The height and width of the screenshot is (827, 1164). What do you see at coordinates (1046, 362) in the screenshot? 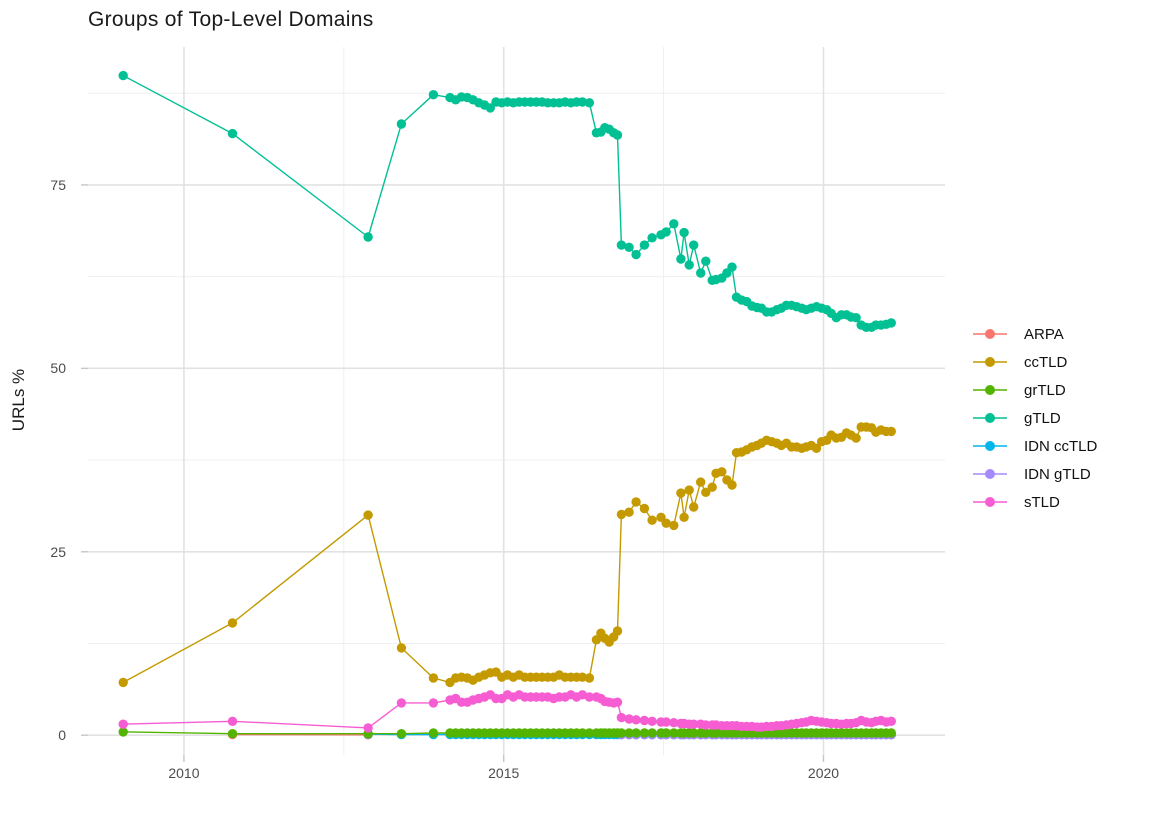
I see `legend-label: ccTLD` at bounding box center [1046, 362].